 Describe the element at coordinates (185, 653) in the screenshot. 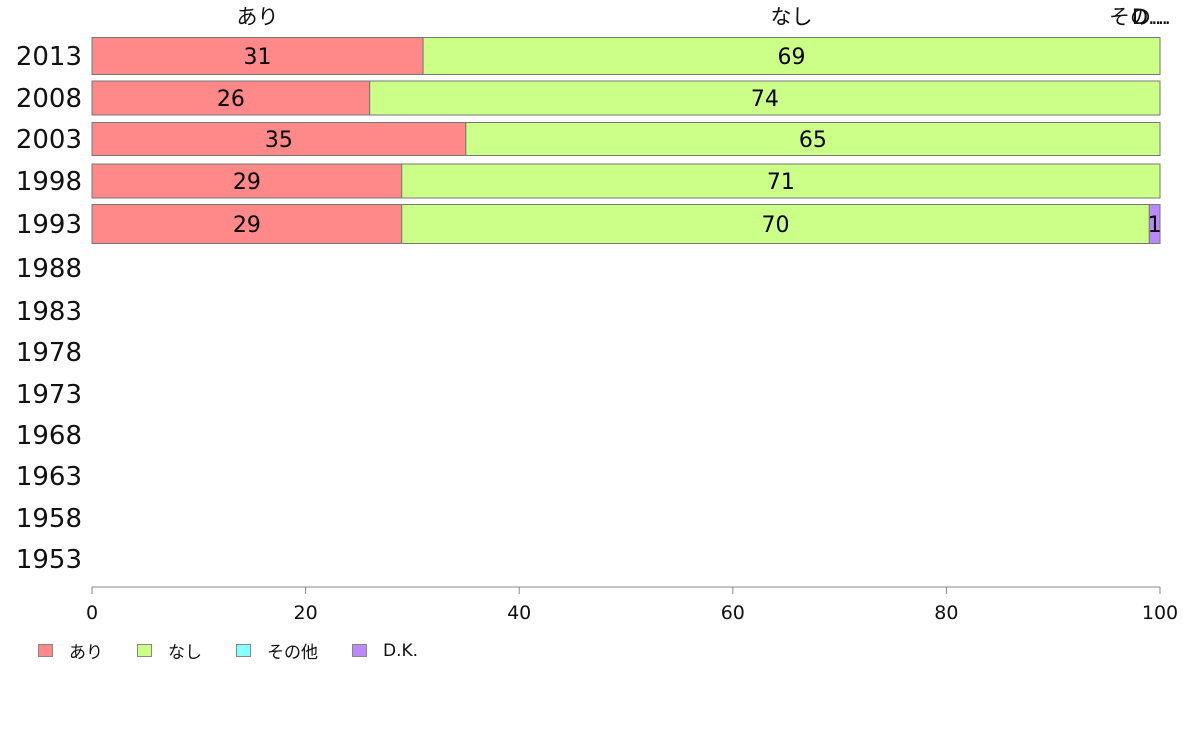

I see `legend-label: なし` at that location.